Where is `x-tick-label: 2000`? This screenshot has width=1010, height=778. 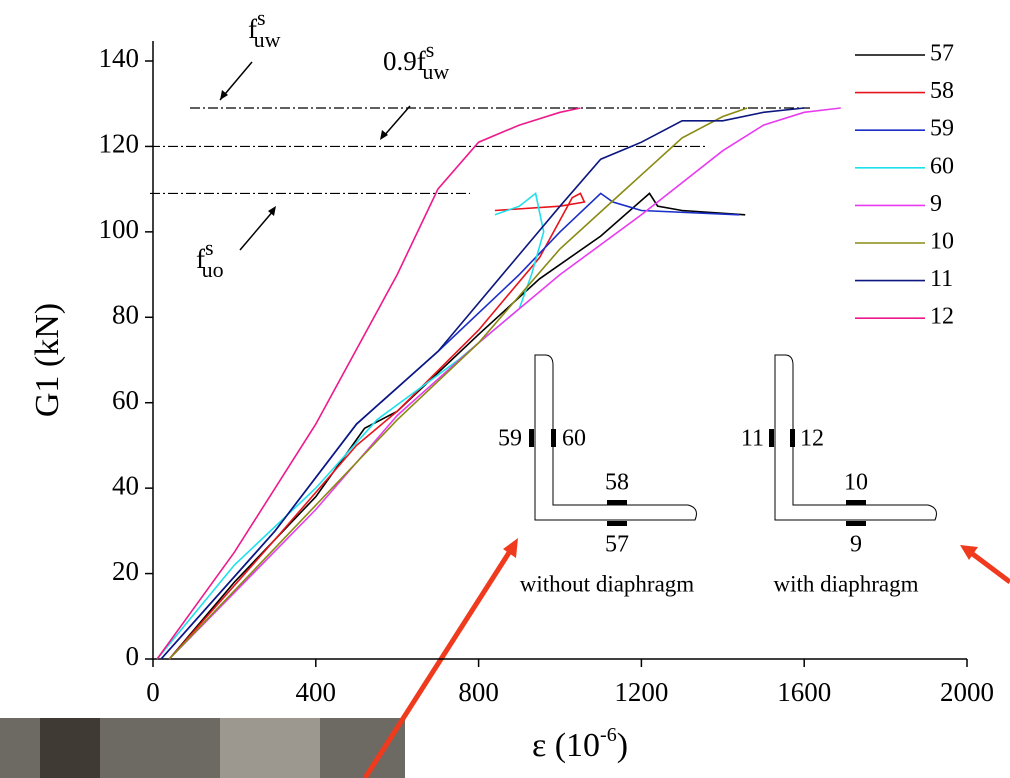 x-tick-label: 2000 is located at coordinates (967, 692).